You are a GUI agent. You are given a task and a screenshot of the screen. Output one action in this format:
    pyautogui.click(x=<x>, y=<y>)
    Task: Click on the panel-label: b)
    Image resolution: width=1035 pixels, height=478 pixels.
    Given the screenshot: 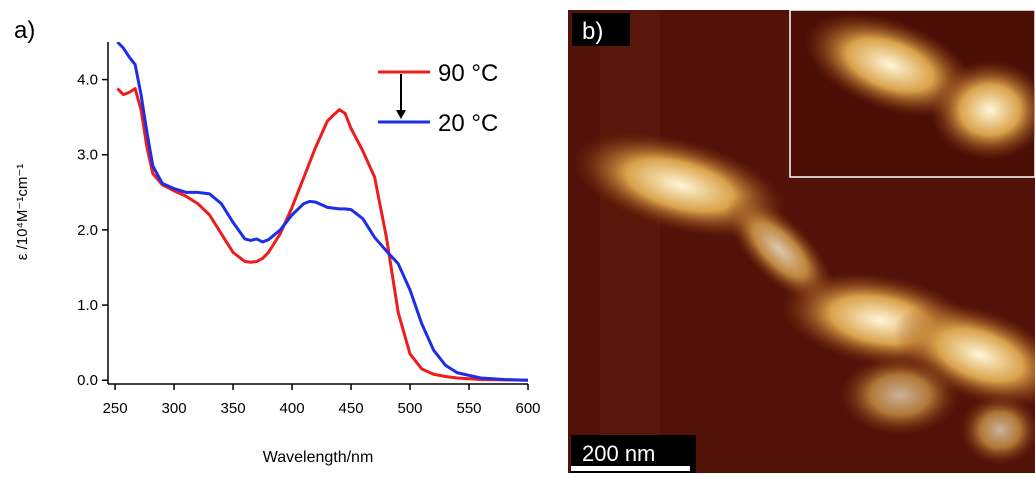 What is the action you would take?
    pyautogui.click(x=592, y=31)
    